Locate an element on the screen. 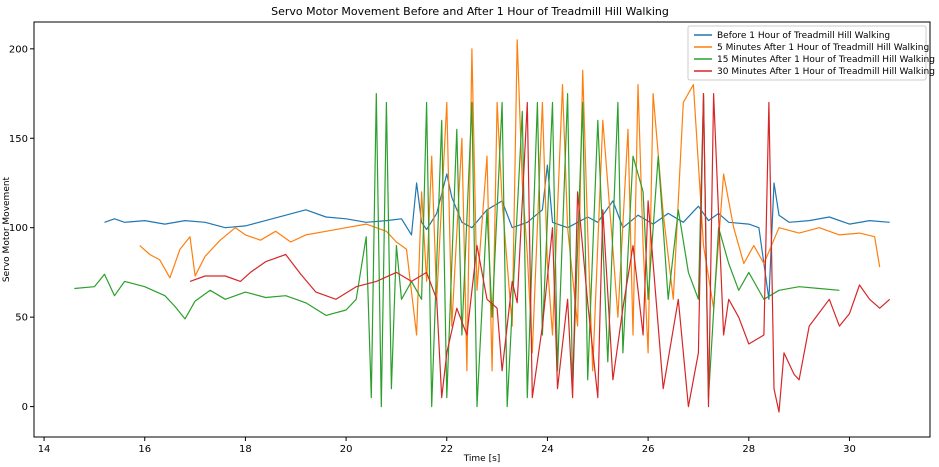  x-tick-label: 14 is located at coordinates (44, 449).